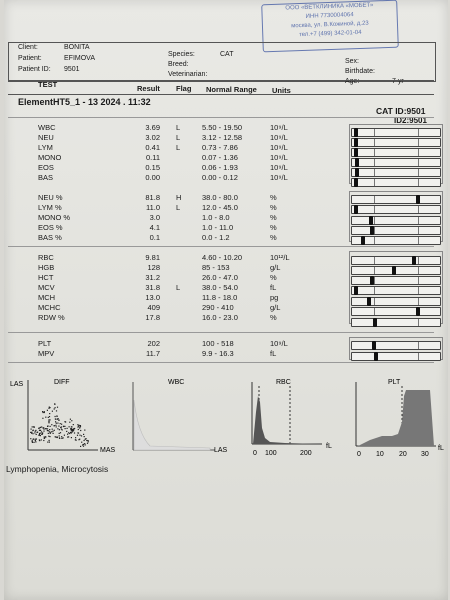 This screenshot has width=450, height=600. What do you see at coordinates (399, 418) in the screenshot?
I see `plt-histogram: PLT 0 10 20 30 fL` at bounding box center [399, 418].